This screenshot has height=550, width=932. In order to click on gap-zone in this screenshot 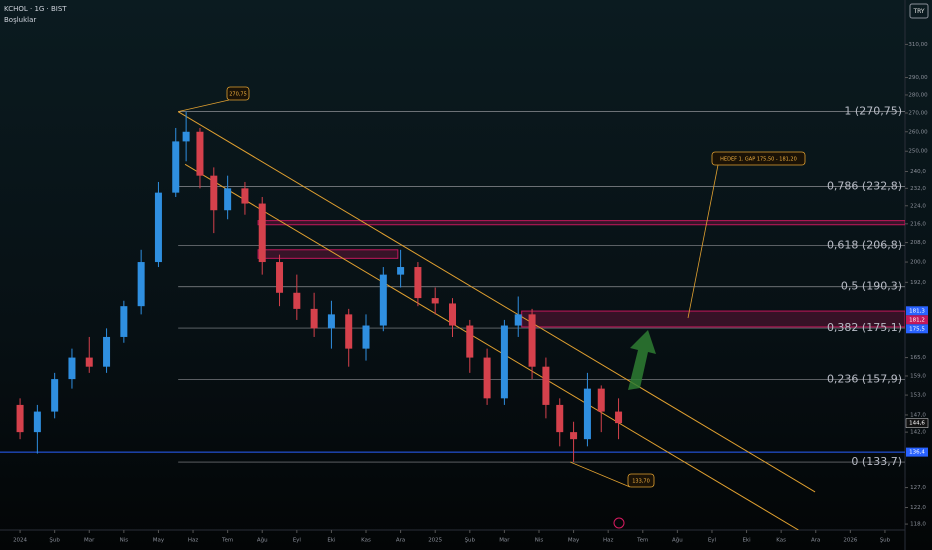, I will do `click(581, 223)`.